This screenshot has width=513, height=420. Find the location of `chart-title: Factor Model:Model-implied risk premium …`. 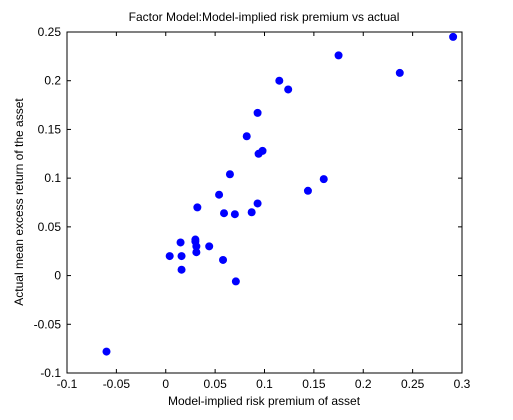

chart-title: Factor Model:Model-implied risk premium … is located at coordinates (264, 17).